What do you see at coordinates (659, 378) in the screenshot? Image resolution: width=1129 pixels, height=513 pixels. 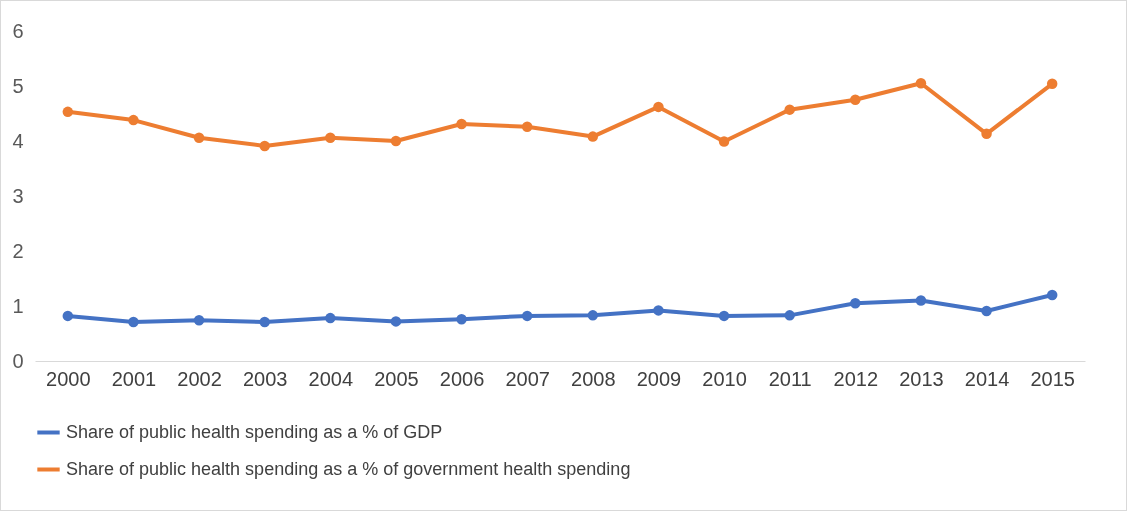 I see `x-tick-label: 2009` at bounding box center [659, 378].